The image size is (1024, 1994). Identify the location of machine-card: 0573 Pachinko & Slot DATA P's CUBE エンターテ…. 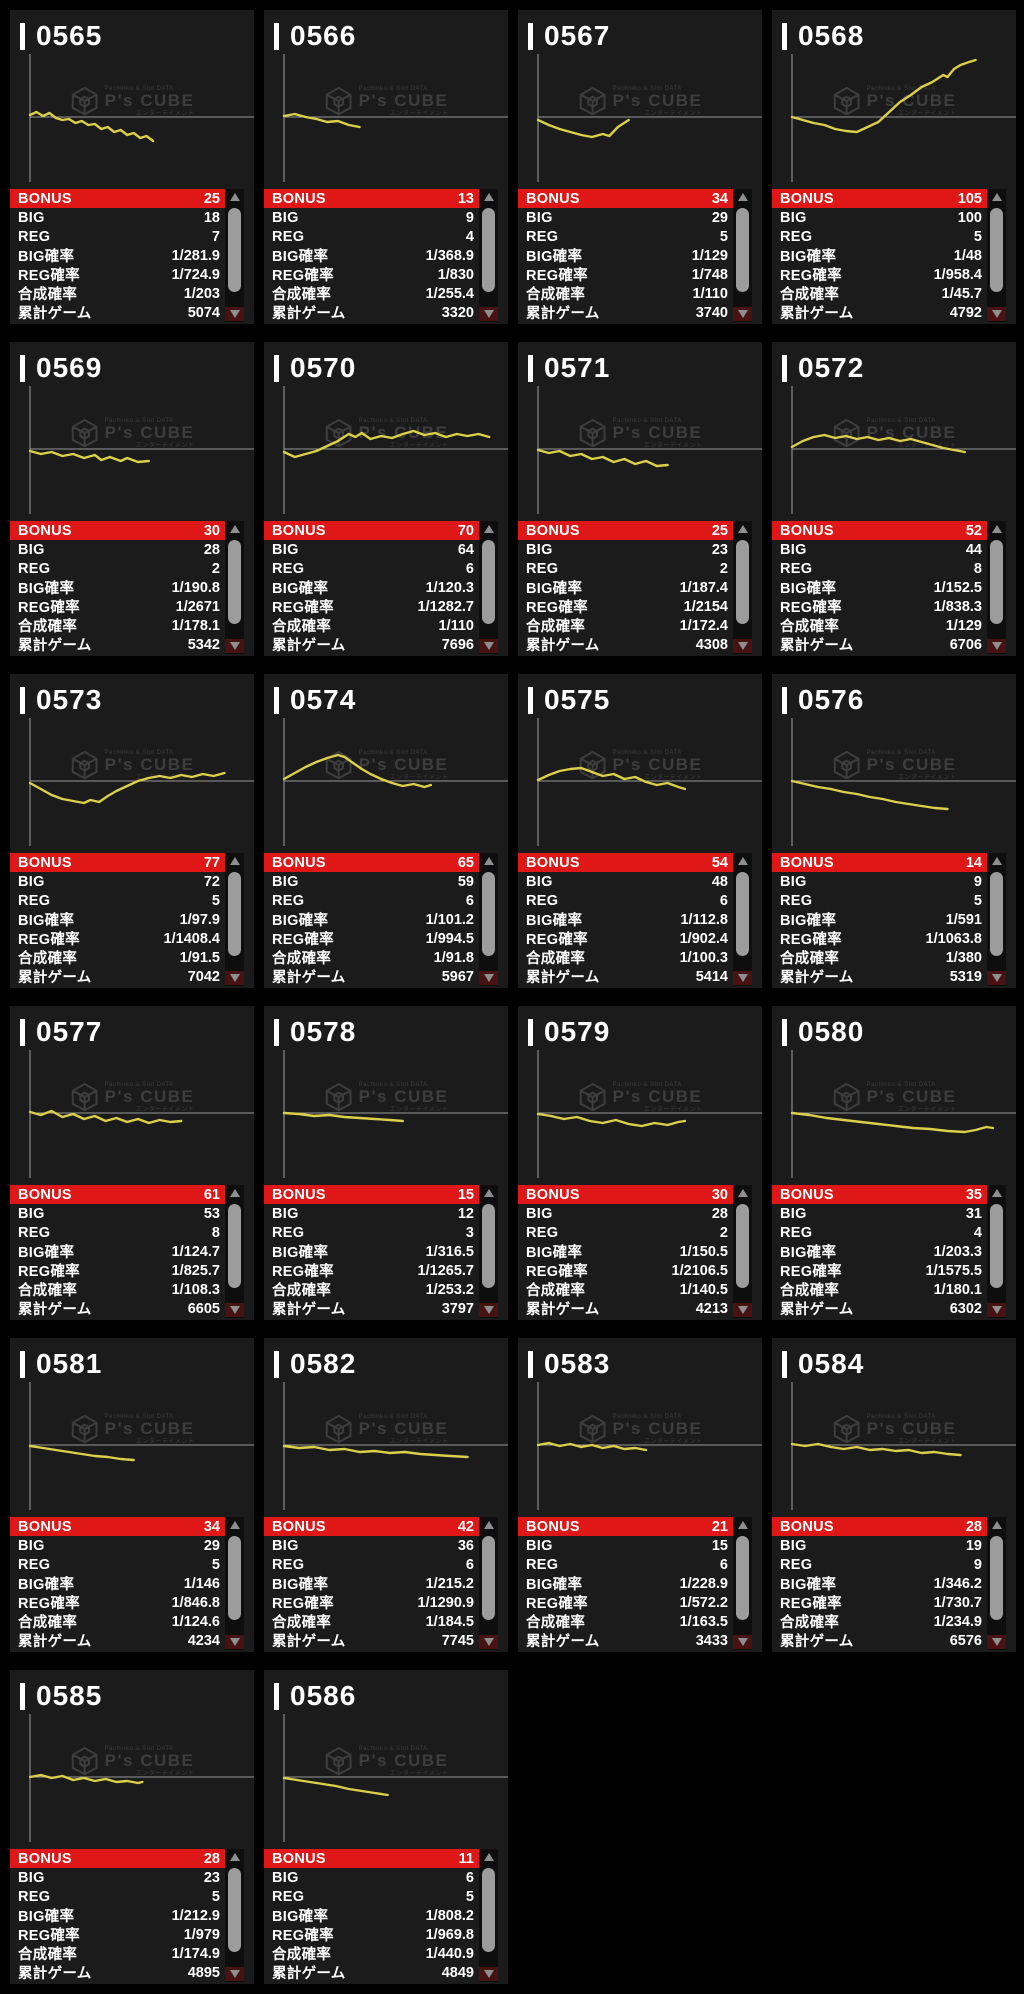
(132, 831).